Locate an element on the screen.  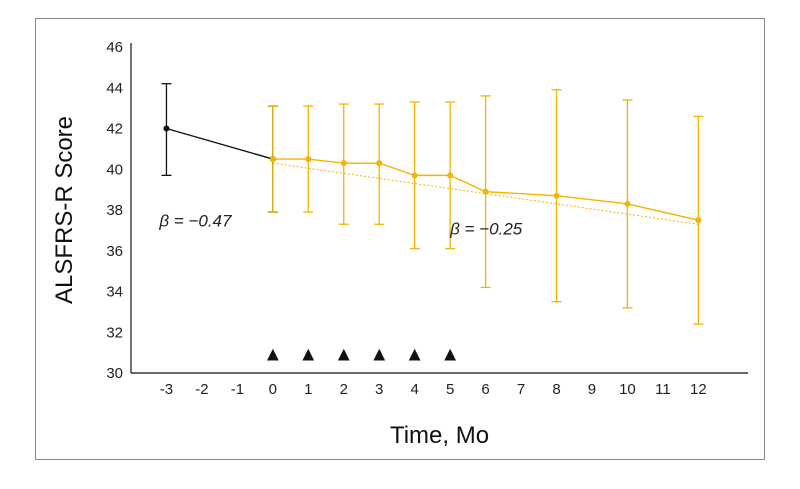
x-axis-label: Time, Mo is located at coordinates (439, 435).